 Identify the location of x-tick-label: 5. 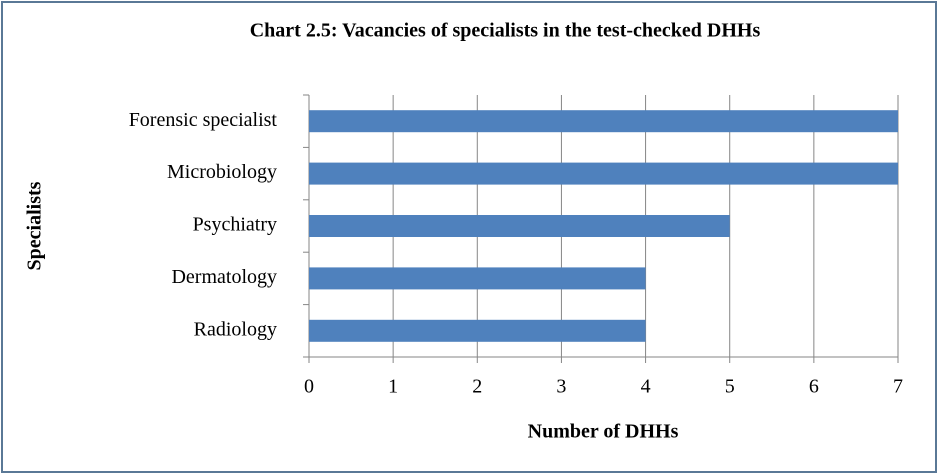
(730, 387).